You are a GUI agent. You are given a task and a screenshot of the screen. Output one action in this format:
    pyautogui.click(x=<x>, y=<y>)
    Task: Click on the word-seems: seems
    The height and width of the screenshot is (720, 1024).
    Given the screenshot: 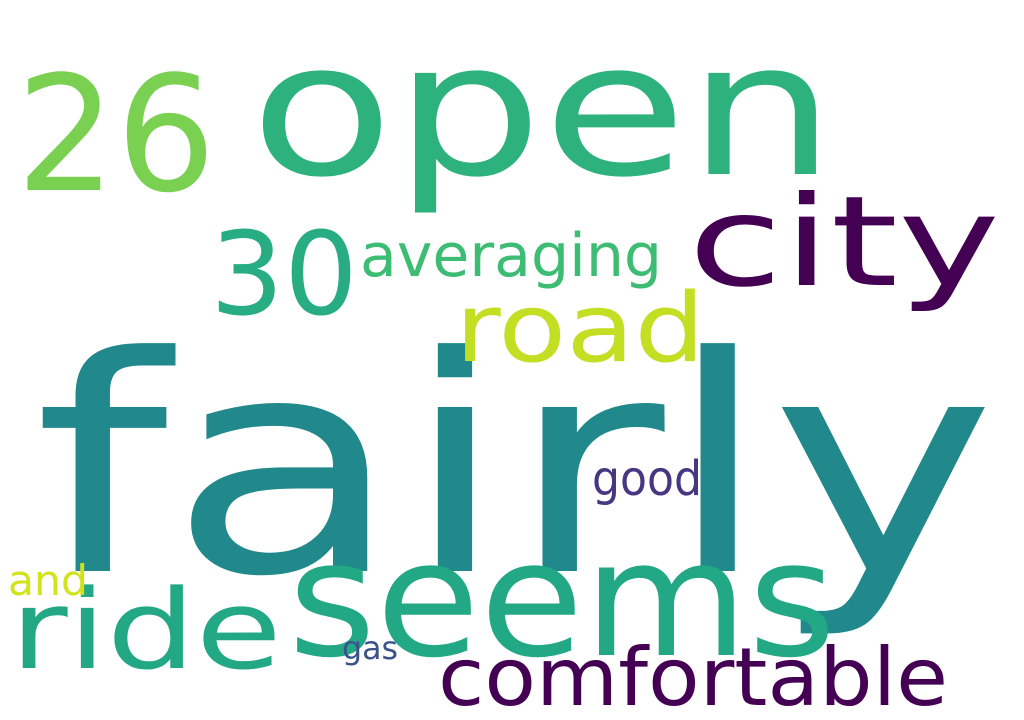 What is the action you would take?
    pyautogui.click(x=562, y=599)
    